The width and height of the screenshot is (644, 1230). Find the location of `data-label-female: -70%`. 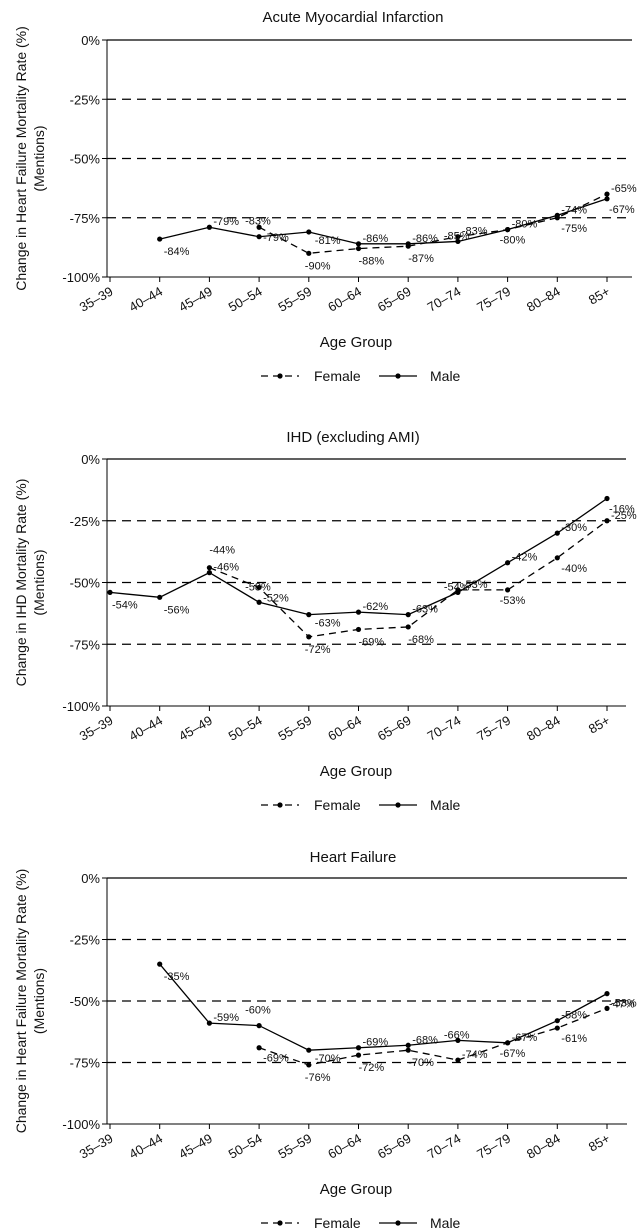

data-label-female: -70% is located at coordinates (421, 1063).